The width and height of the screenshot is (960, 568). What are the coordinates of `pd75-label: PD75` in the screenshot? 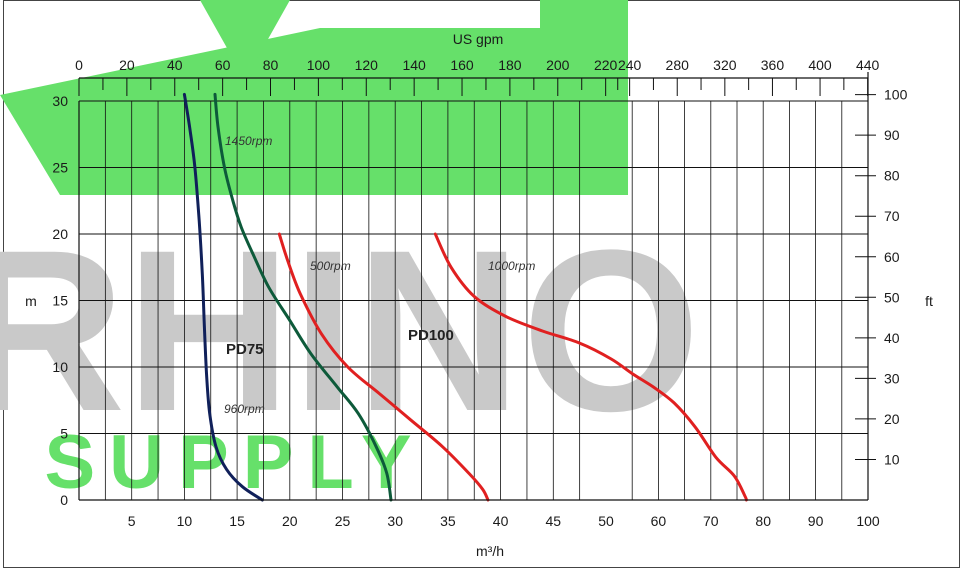 It's located at (245, 349).